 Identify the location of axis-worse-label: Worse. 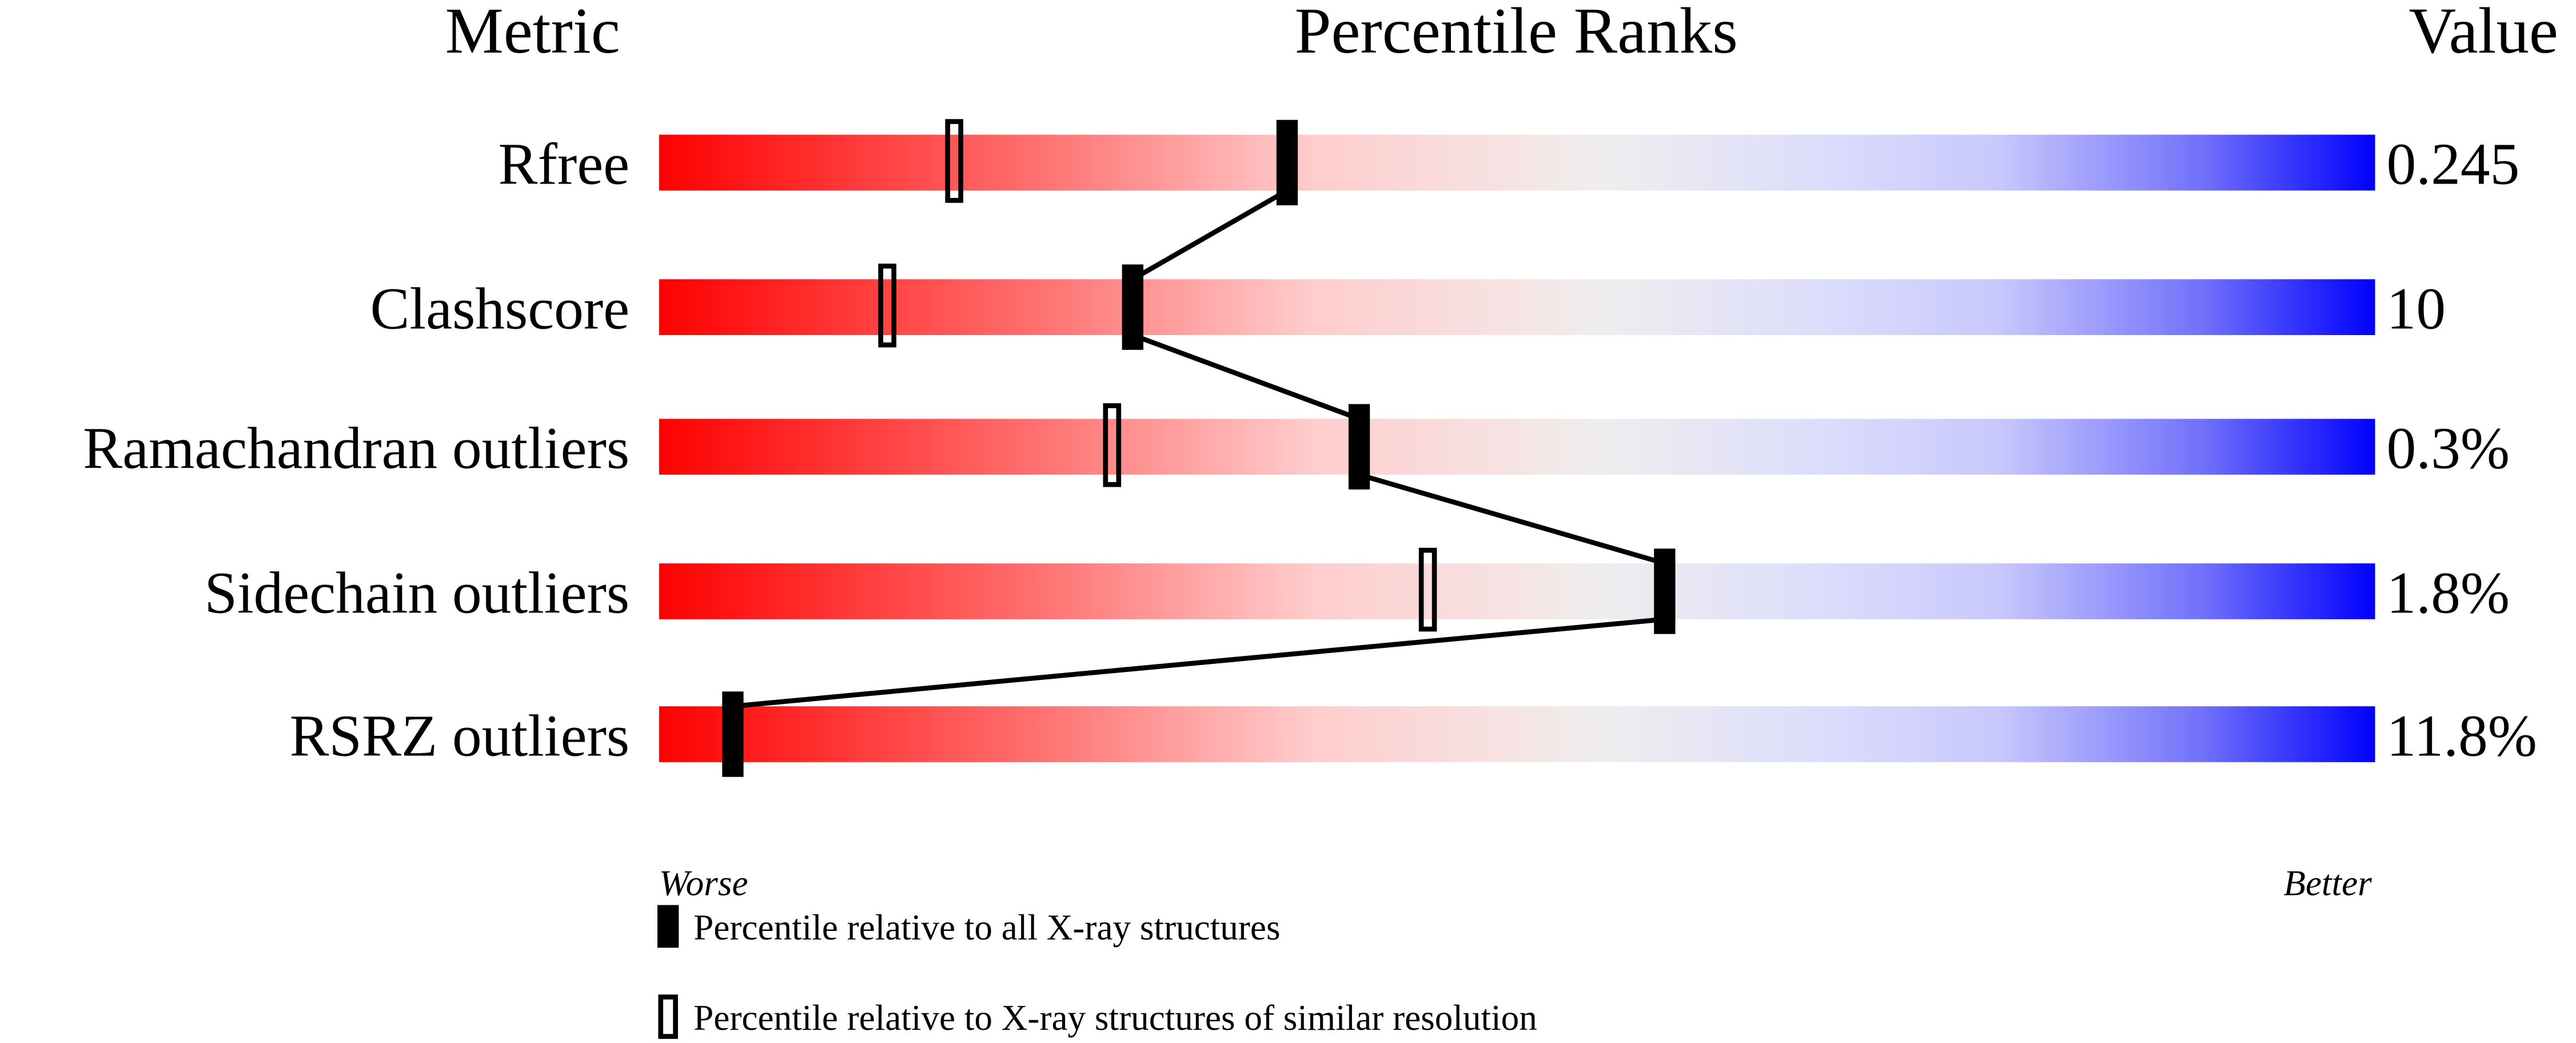
(703, 883).